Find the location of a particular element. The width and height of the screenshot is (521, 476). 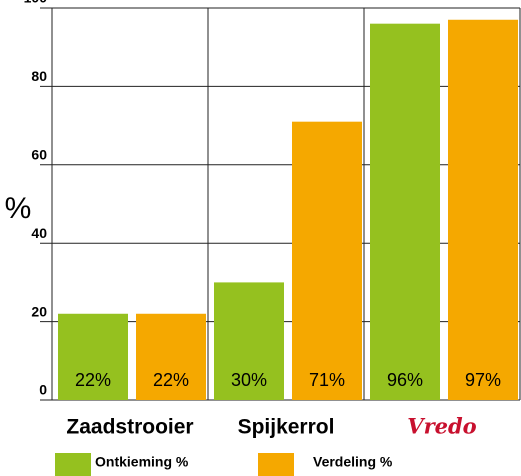

x-tick-label: Zaadstrooier is located at coordinates (129, 427).